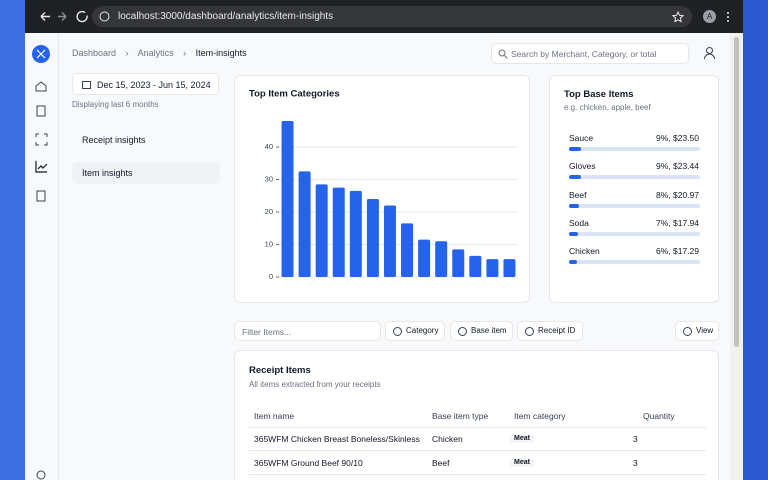  What do you see at coordinates (709, 53) in the screenshot?
I see `user-icon` at bounding box center [709, 53].